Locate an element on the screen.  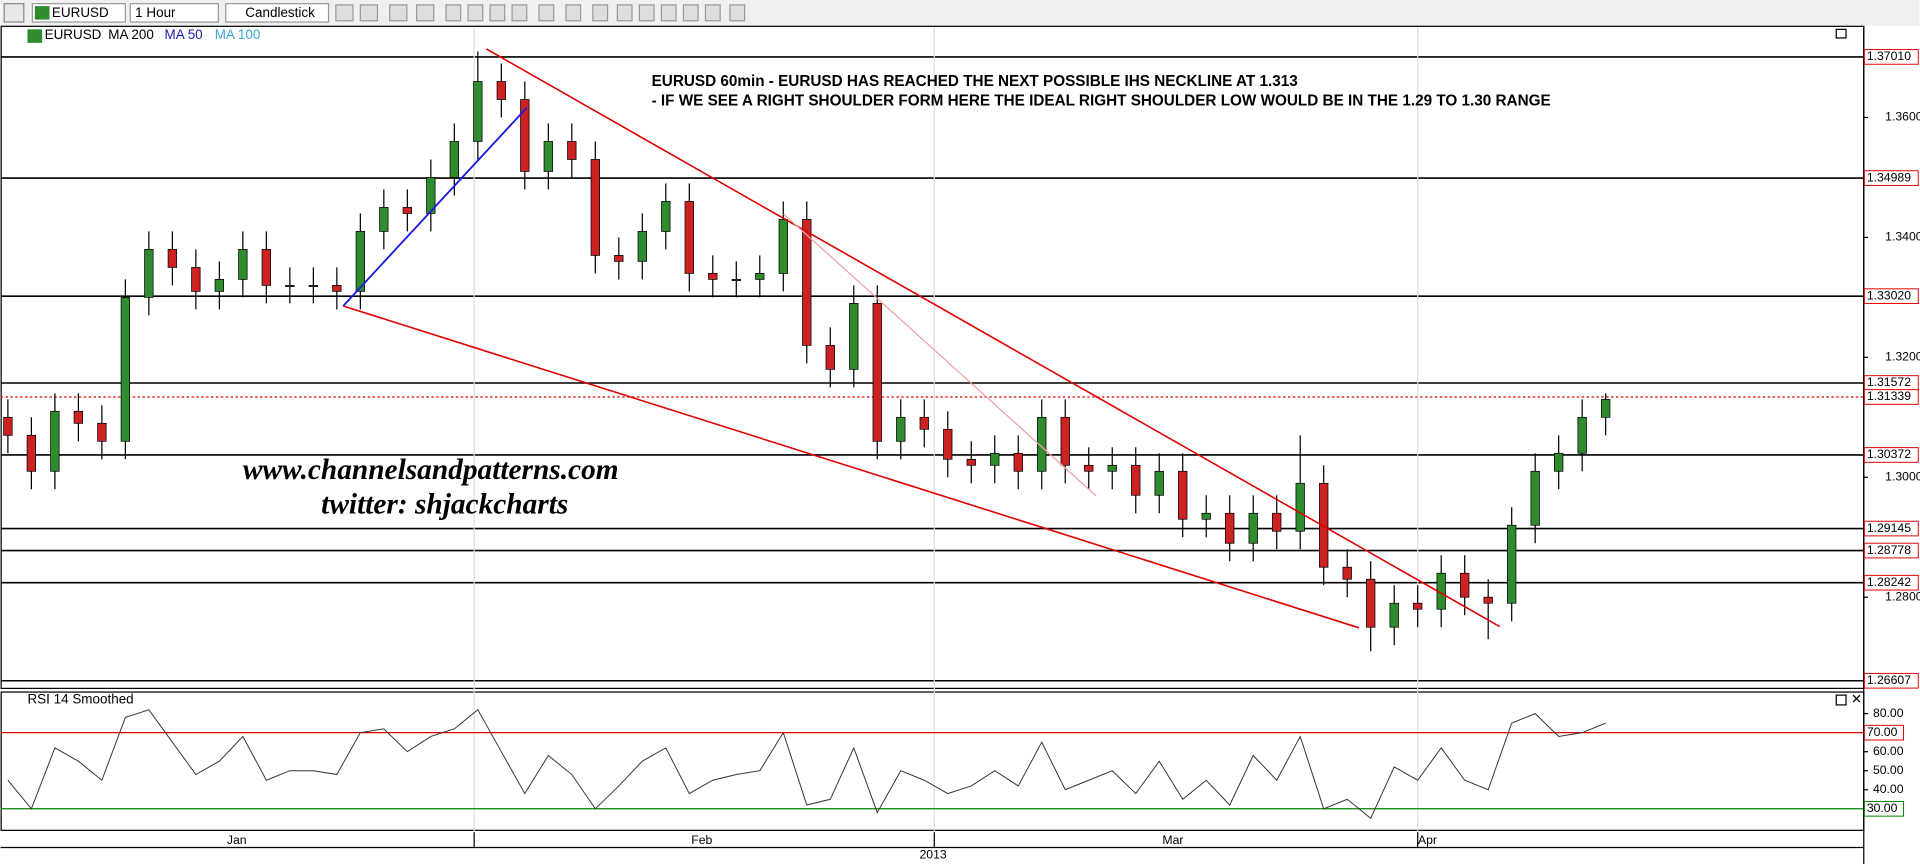
legend-ma: MA 50 is located at coordinates (184, 34).